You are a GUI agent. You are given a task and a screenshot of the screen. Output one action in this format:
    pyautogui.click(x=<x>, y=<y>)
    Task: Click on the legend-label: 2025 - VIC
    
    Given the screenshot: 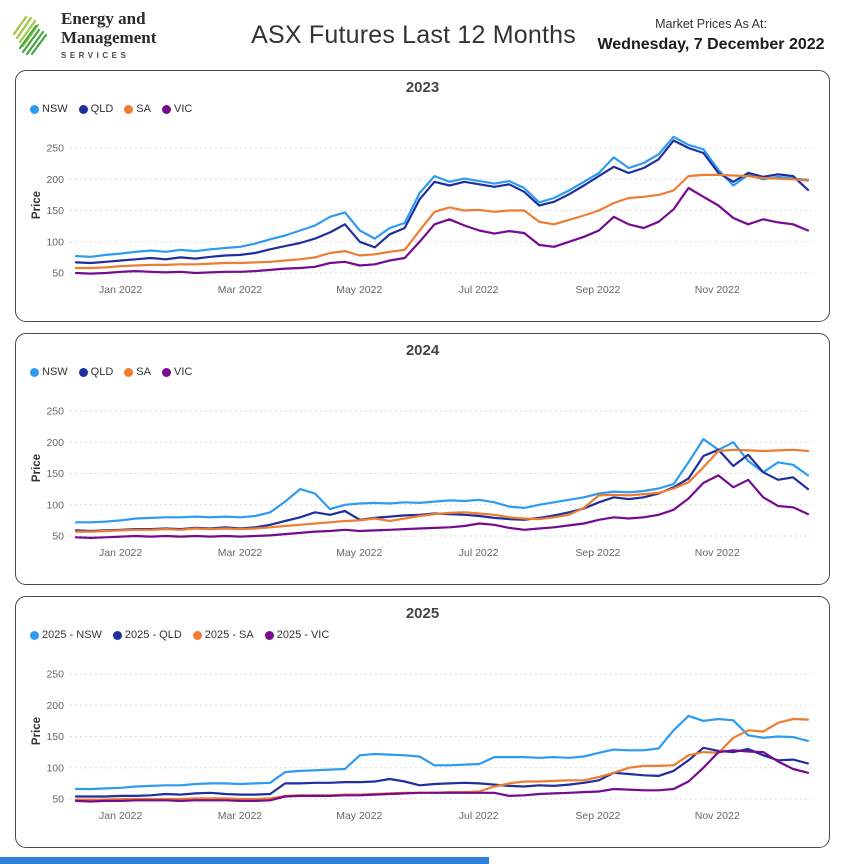 What is the action you would take?
    pyautogui.click(x=303, y=635)
    